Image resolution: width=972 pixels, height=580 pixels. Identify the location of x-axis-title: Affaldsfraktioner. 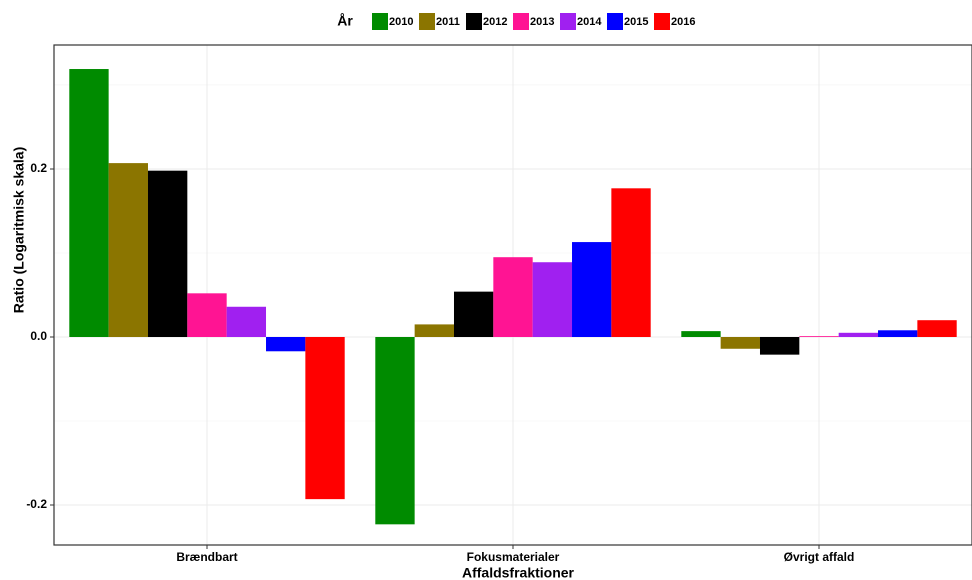
(518, 572).